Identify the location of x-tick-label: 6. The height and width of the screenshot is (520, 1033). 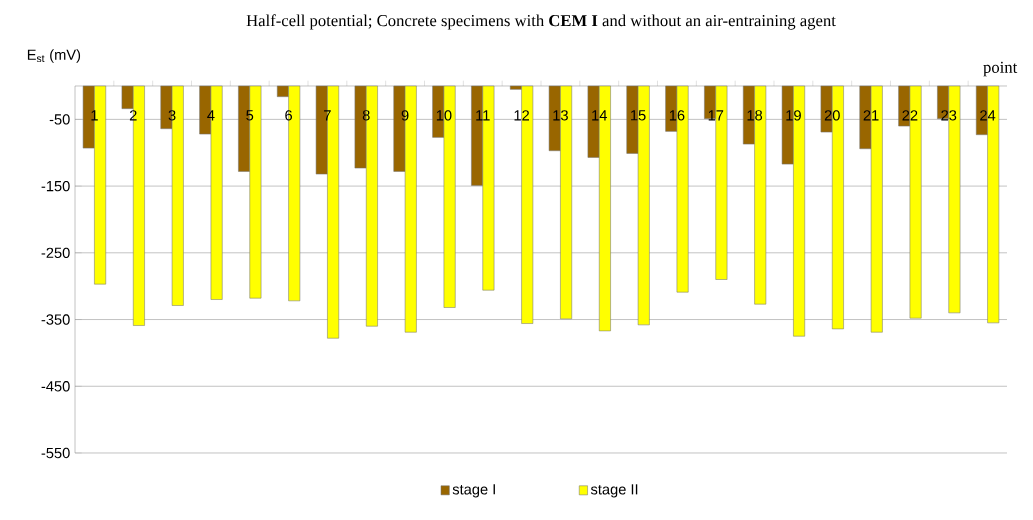
(289, 115).